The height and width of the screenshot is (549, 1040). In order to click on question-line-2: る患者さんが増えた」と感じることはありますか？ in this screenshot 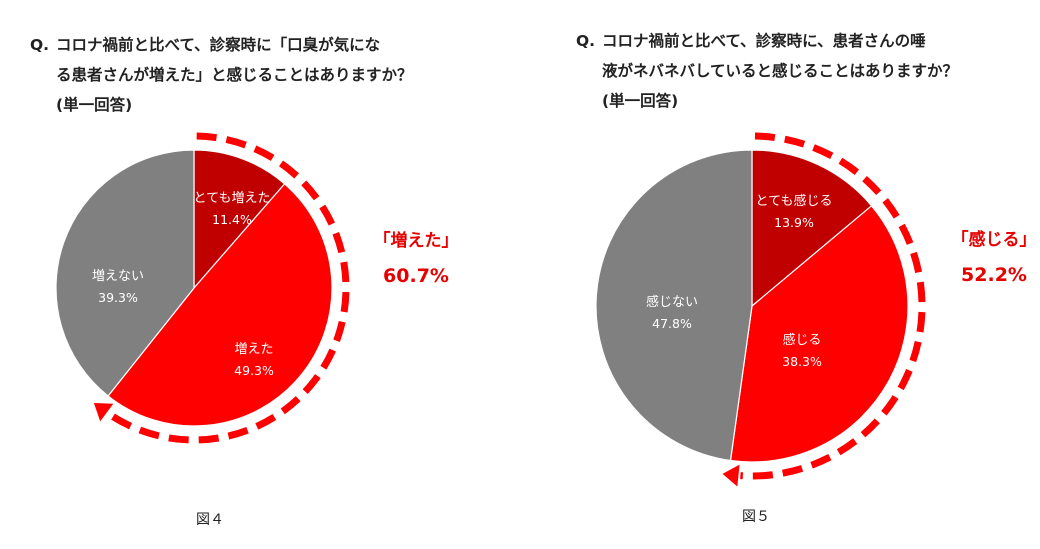, I will do `click(234, 75)`.